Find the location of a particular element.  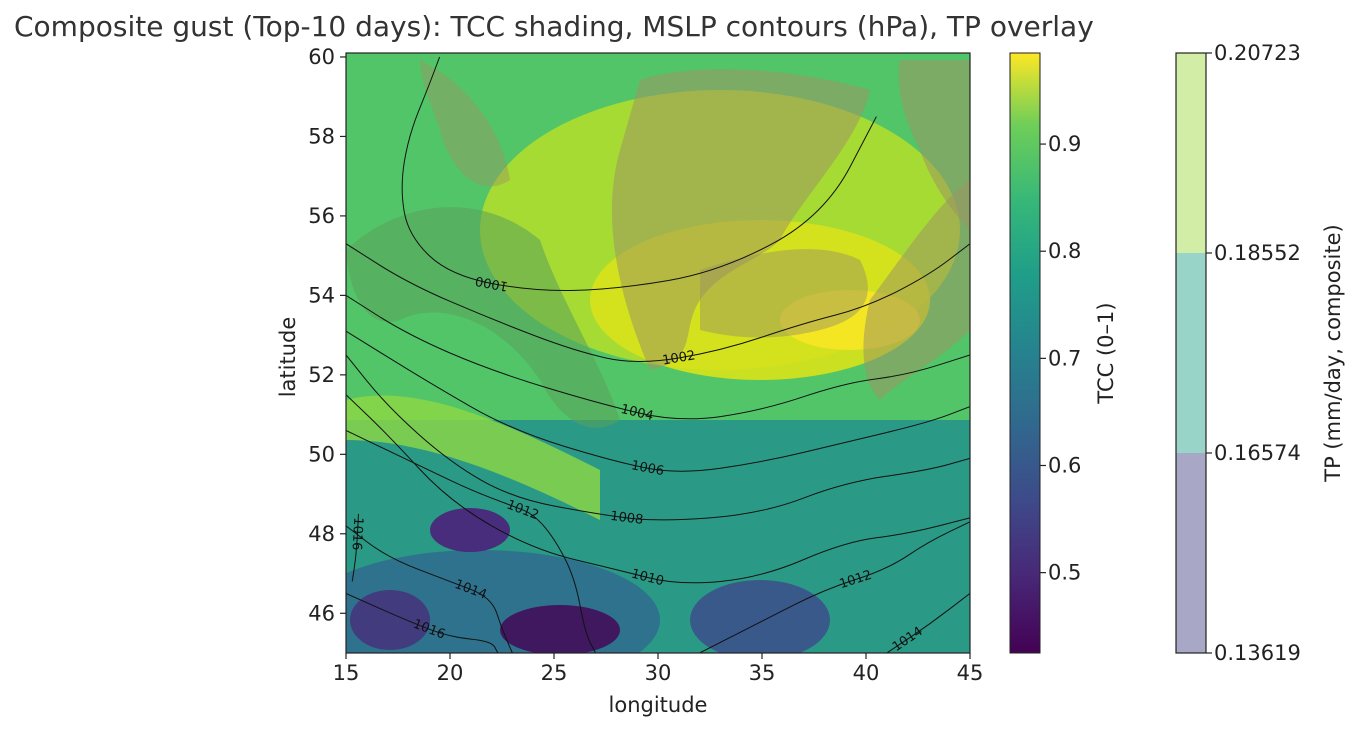

tcc-colorbar-label: TCC (0–1) is located at coordinates (1106, 353).